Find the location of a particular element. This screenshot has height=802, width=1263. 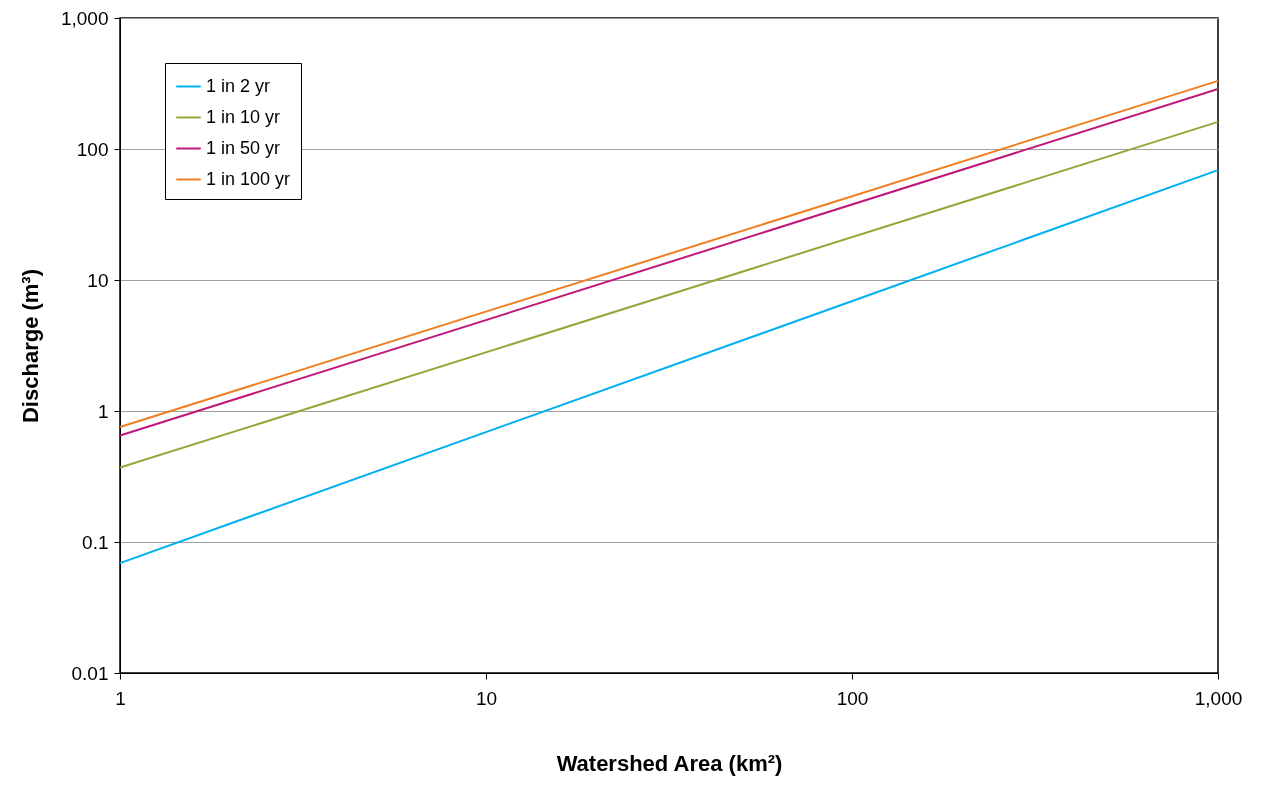

legend-label: 1 in 50 yr is located at coordinates (243, 147).